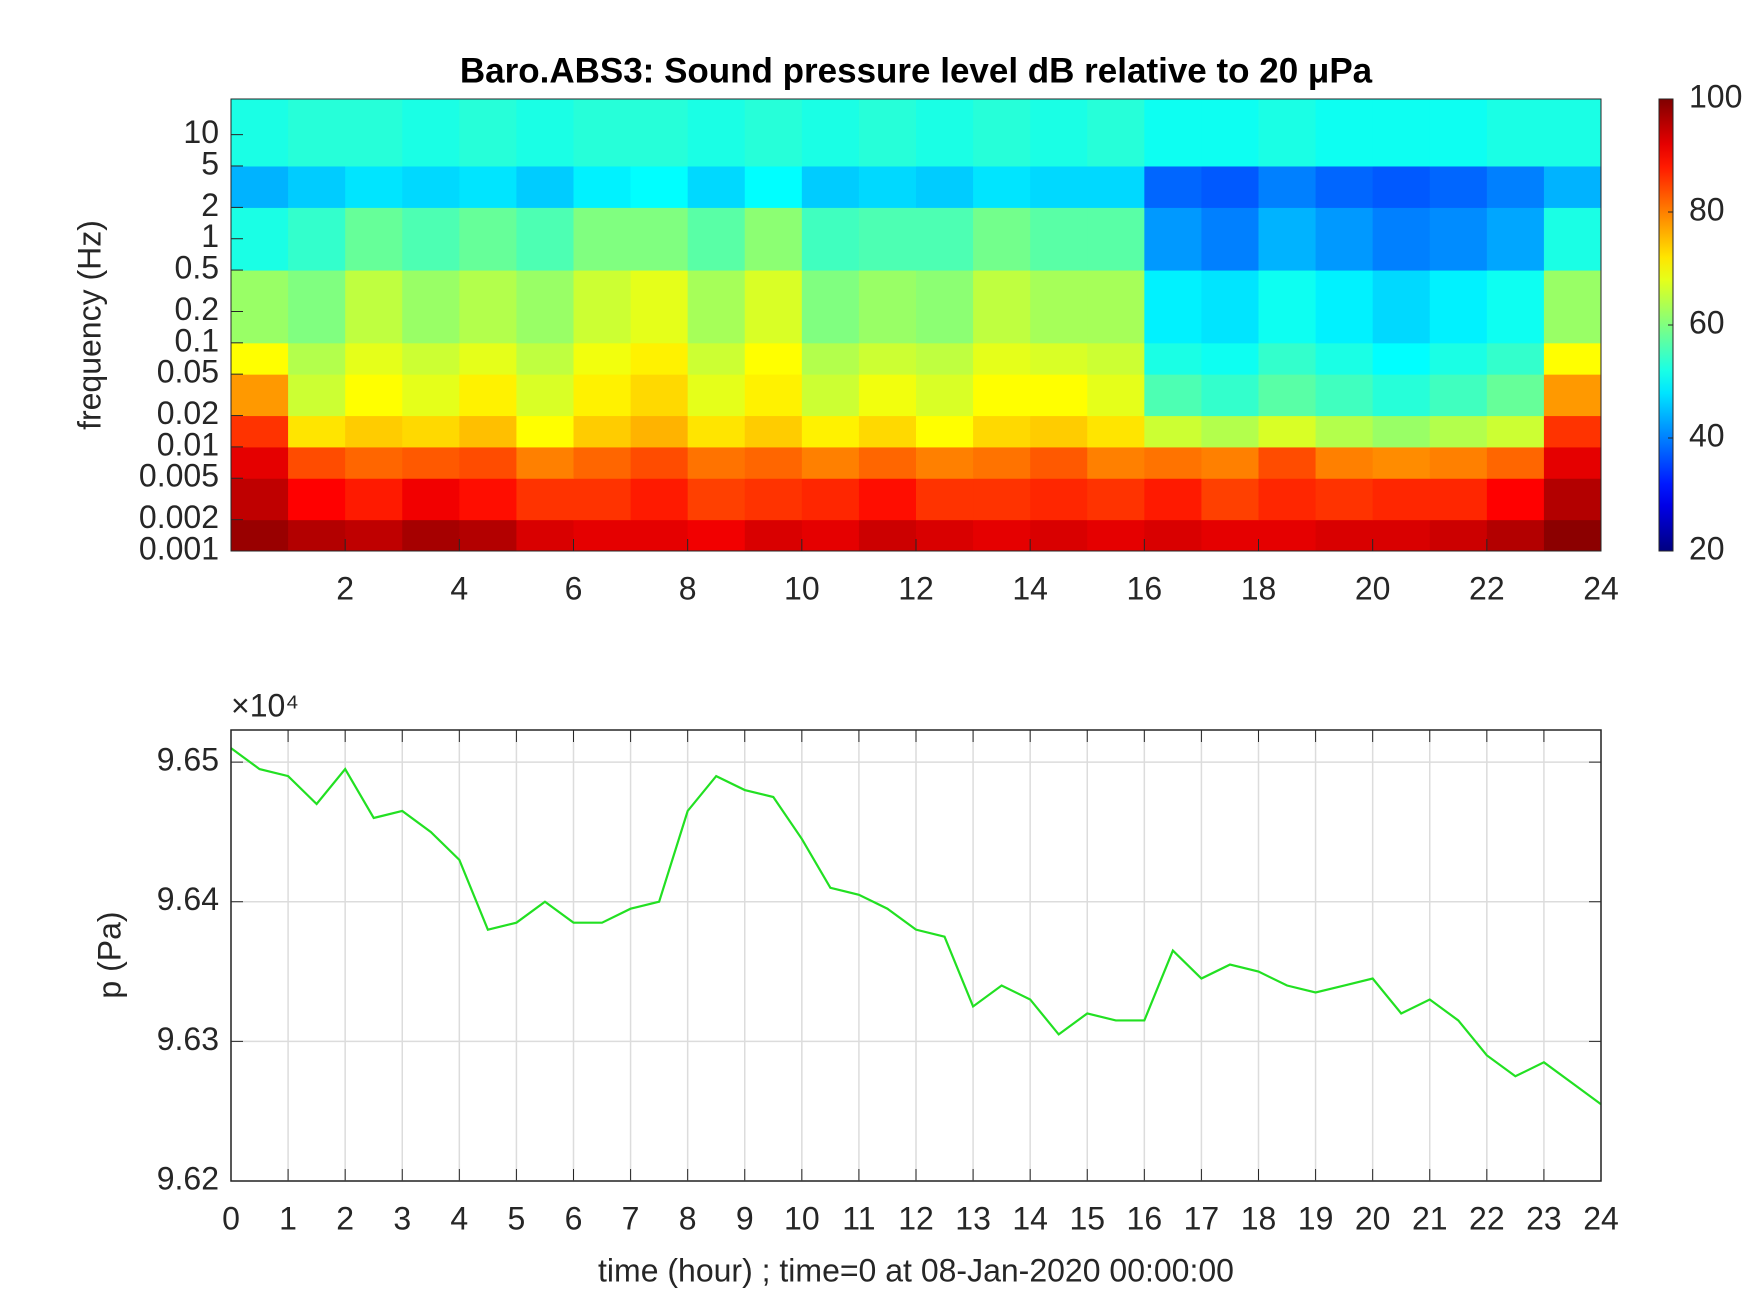 The height and width of the screenshot is (1313, 1750). Describe the element at coordinates (188, 899) in the screenshot. I see `y-tick-label: 9.64` at that location.